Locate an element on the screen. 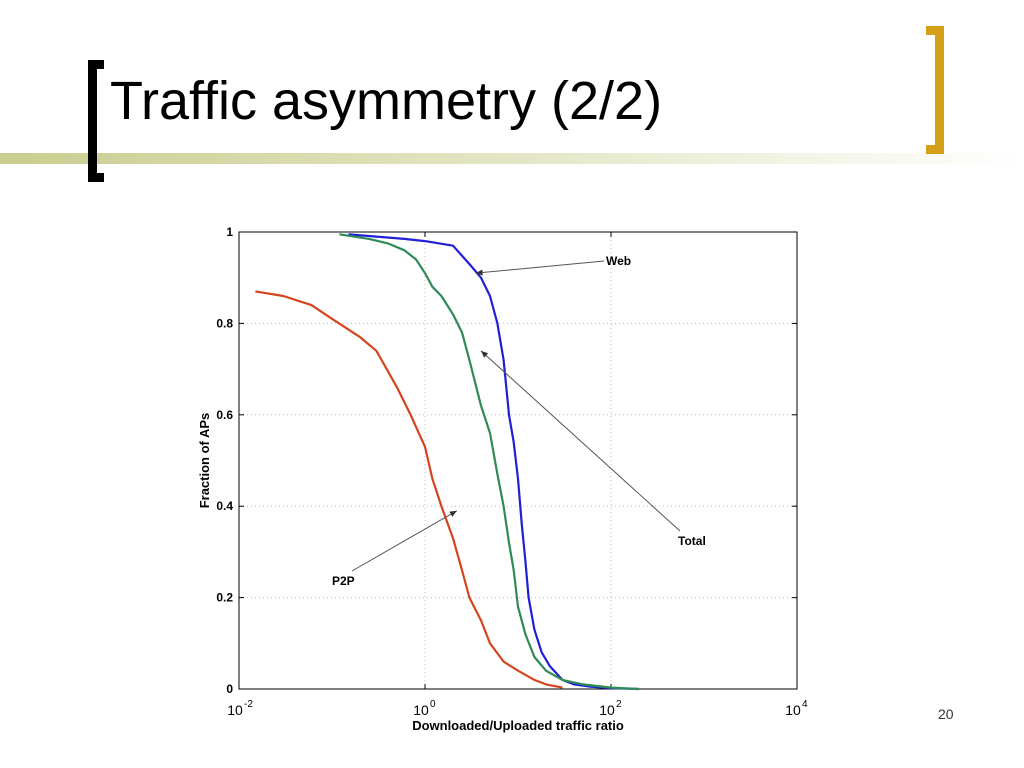 Image resolution: width=1024 pixels, height=768 pixels. left-bracket-decoration is located at coordinates (96, 121).